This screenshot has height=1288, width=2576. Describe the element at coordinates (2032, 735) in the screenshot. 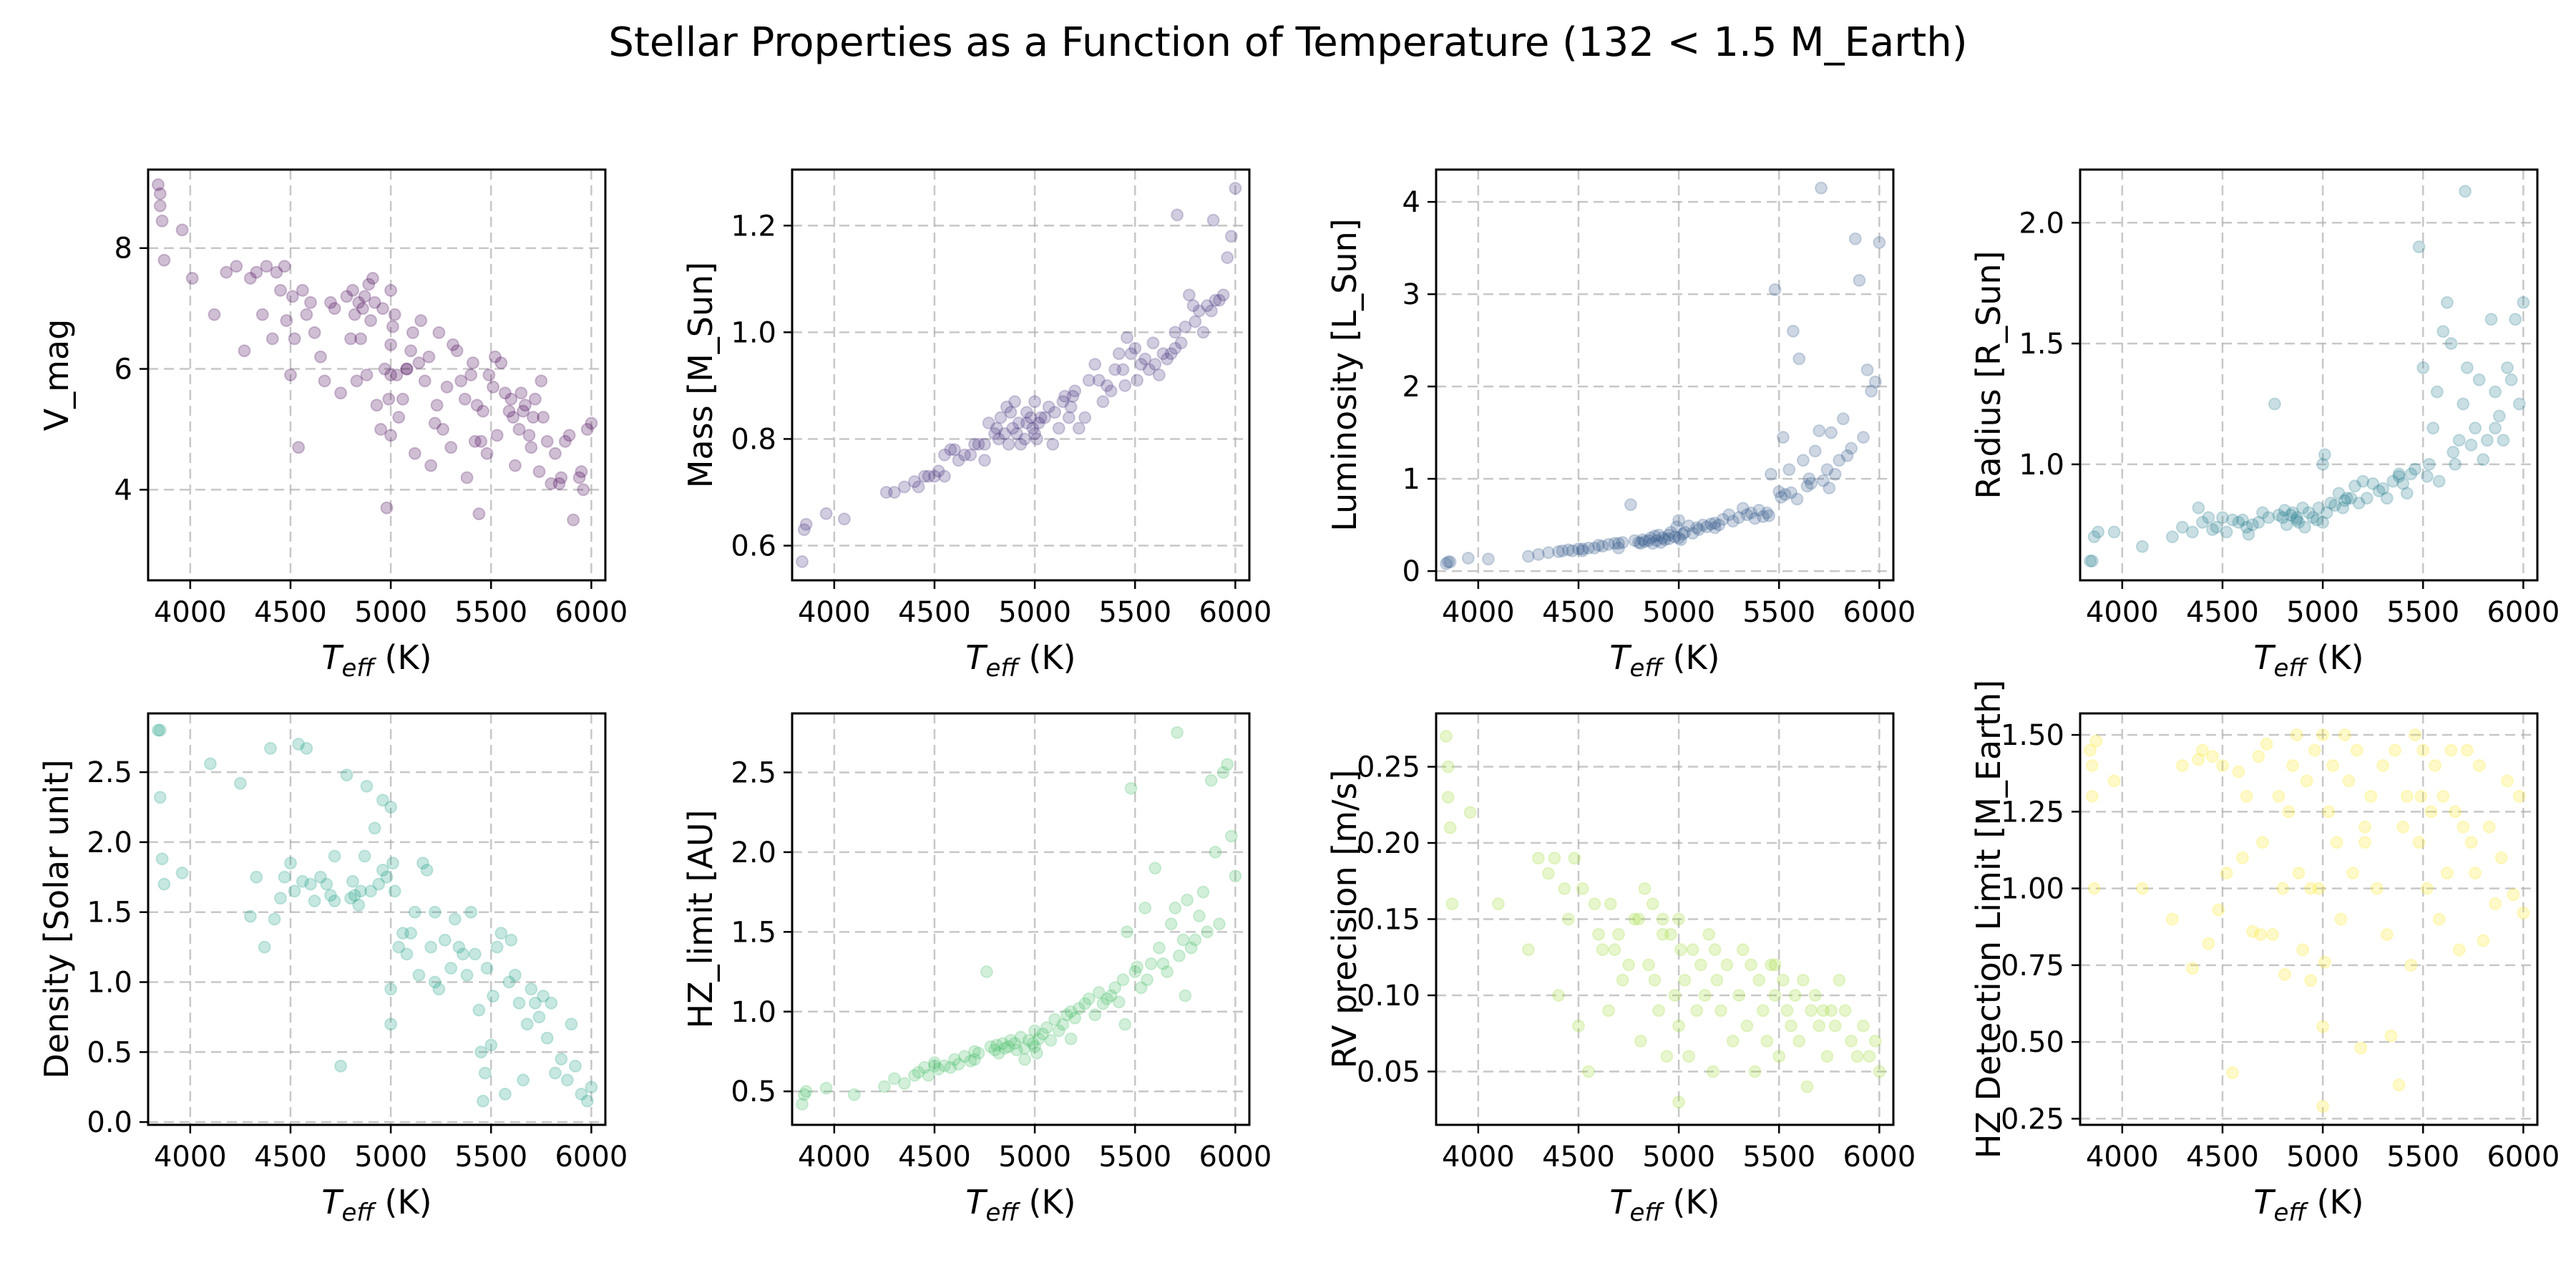

I see `y-tick-label: 1.50` at that location.